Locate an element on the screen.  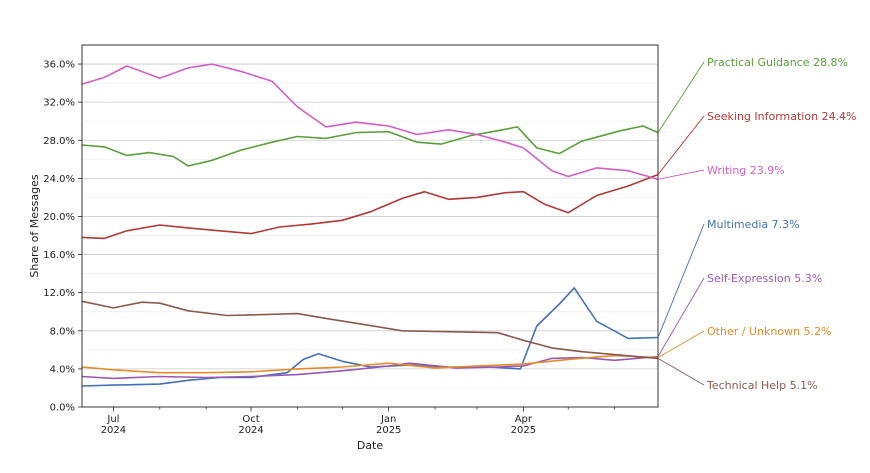
y-tick-label: 32.0% is located at coordinates (59, 103).